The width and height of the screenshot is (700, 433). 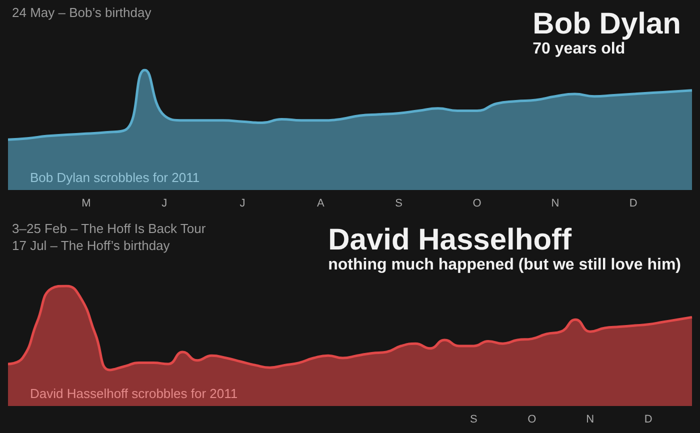 What do you see at coordinates (91, 245) in the screenshot?
I see `text: 17 Jul – The Hoff’s birthday` at bounding box center [91, 245].